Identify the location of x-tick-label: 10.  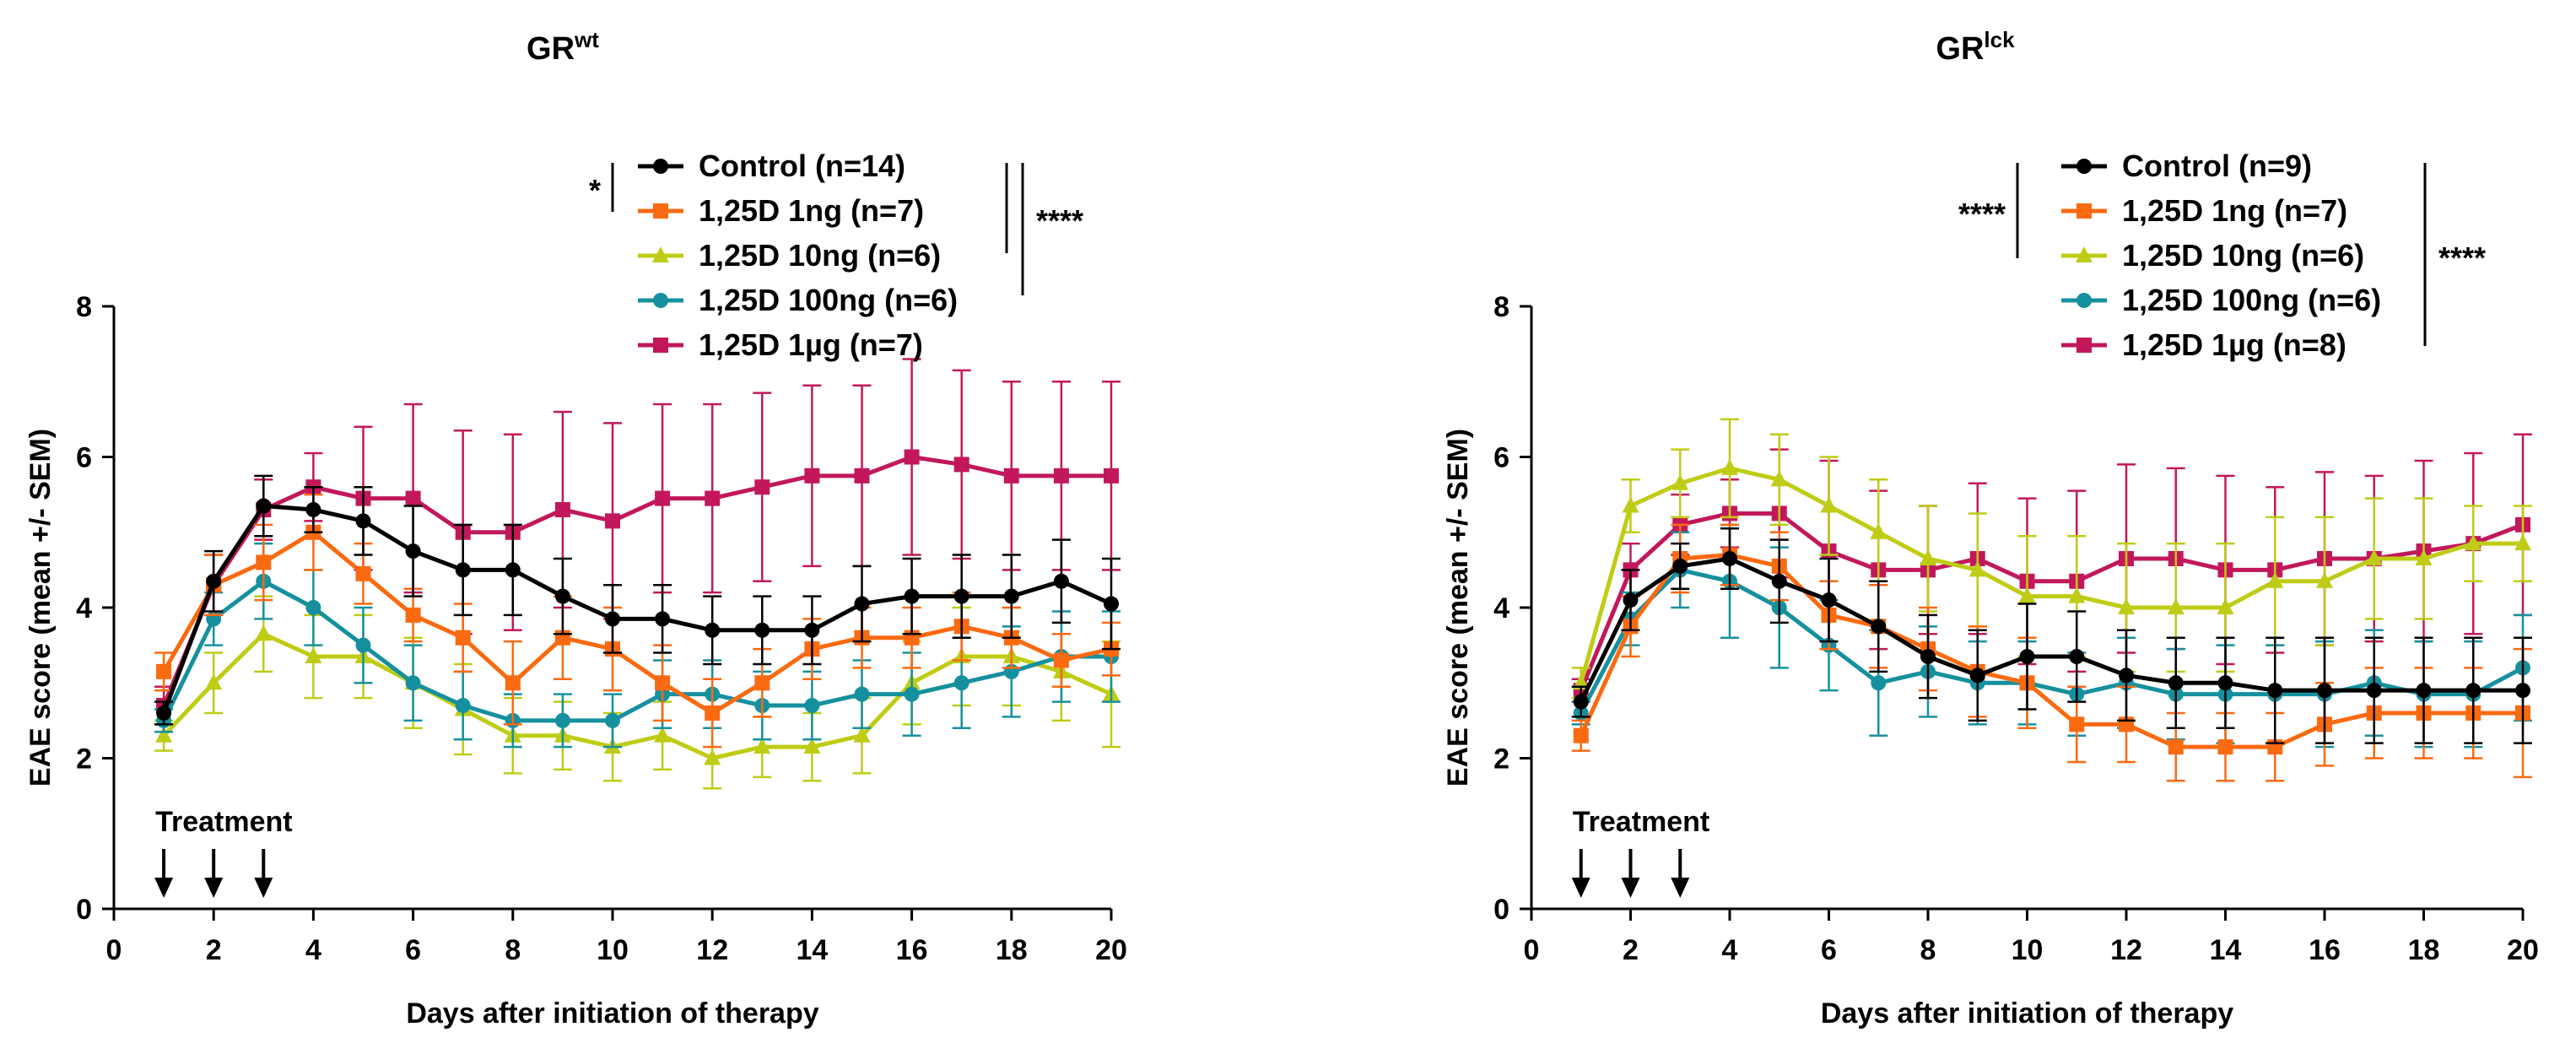
(613, 950).